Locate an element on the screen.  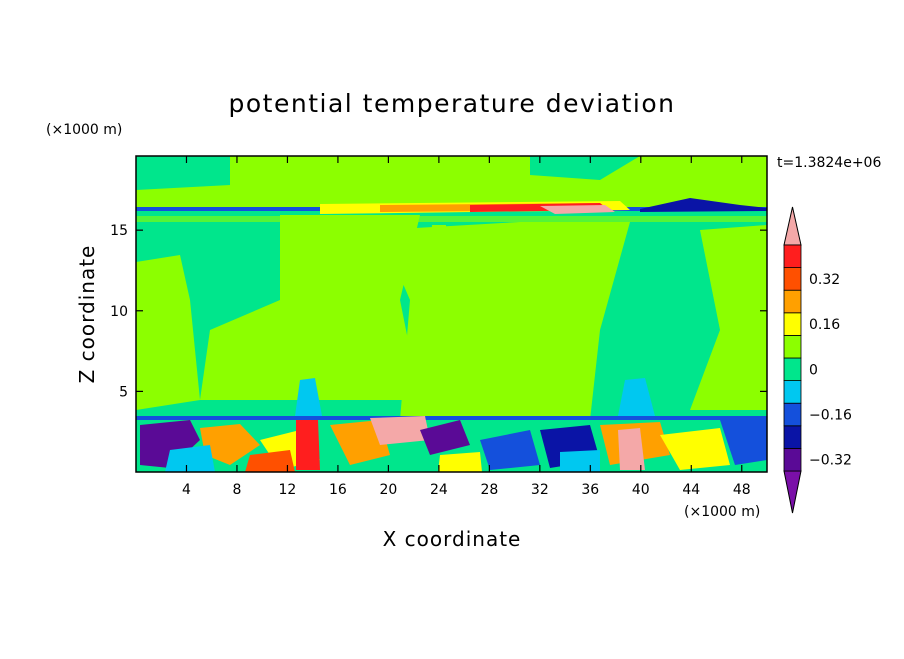
x-tick-label: 48 is located at coordinates (742, 490).